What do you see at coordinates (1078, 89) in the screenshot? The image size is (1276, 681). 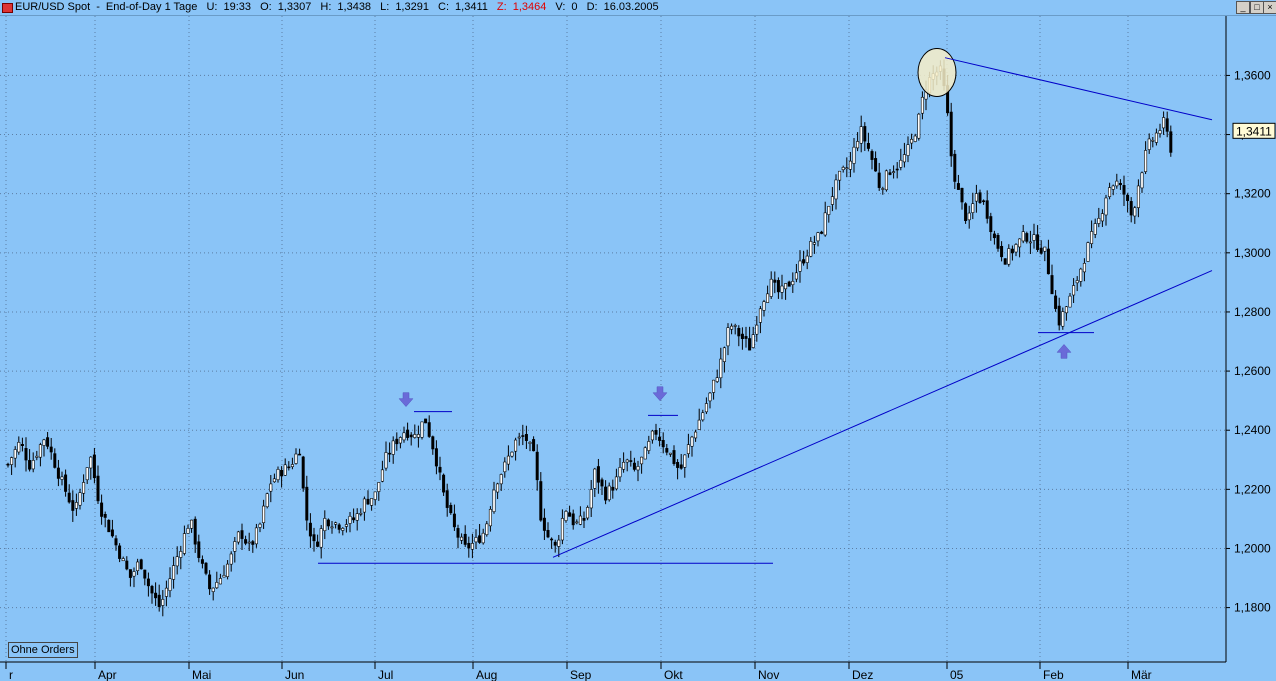 I see `trendline` at bounding box center [1078, 89].